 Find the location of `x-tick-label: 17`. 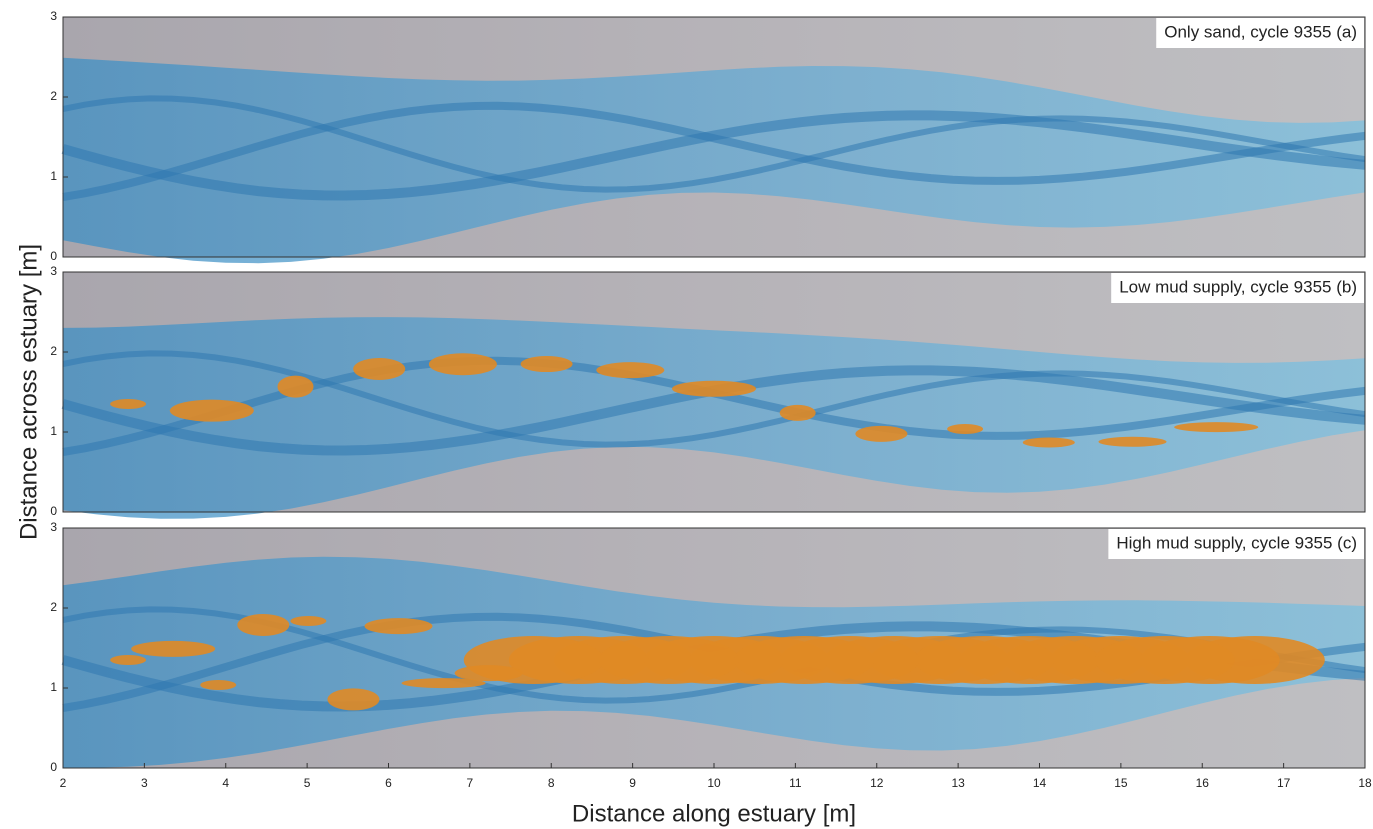

x-tick-label: 17 is located at coordinates (1284, 783).